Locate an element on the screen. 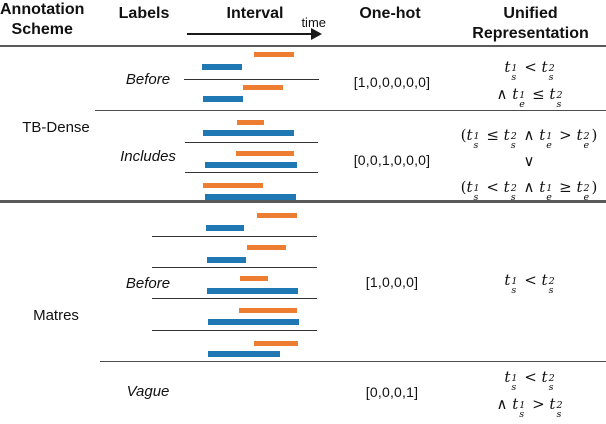  relation-label-before-matres: Before is located at coordinates (148, 283).